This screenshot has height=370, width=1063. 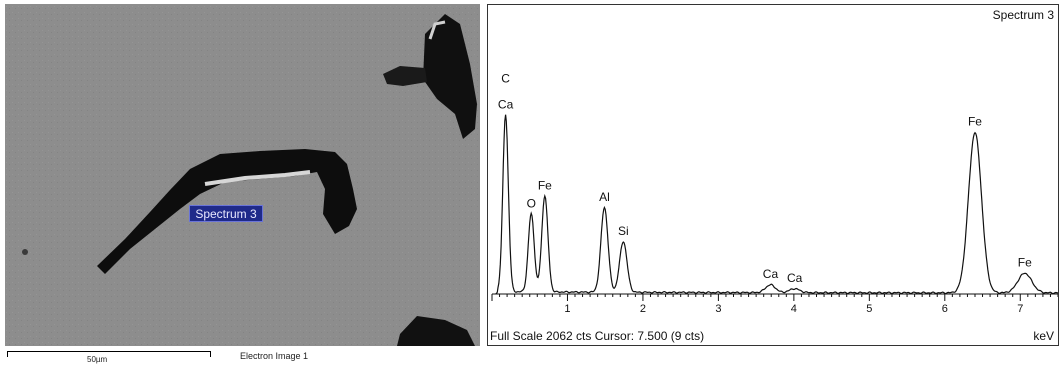 What do you see at coordinates (794, 309) in the screenshot?
I see `x-tick-label: 4` at bounding box center [794, 309].